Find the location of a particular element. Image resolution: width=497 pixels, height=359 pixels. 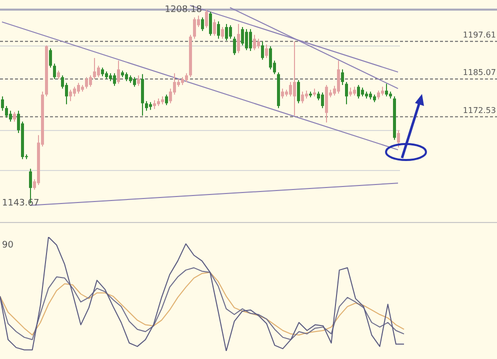

annotation: 1143.67 is located at coordinates (21, 203).